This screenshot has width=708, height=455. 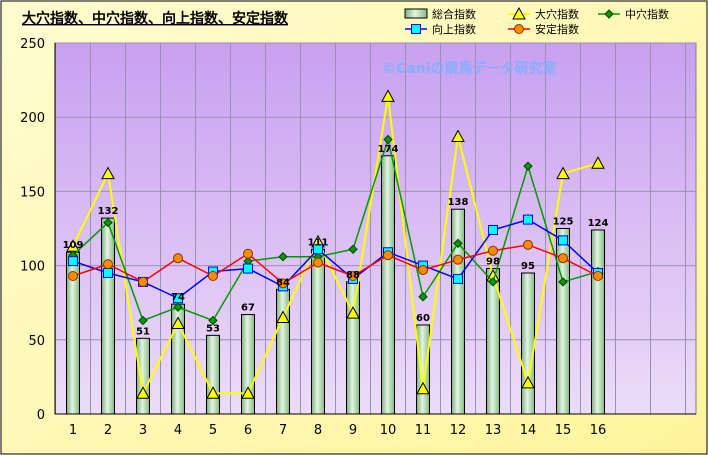 What do you see at coordinates (598, 223) in the screenshot?
I see `bar-data-label: 124` at bounding box center [598, 223].